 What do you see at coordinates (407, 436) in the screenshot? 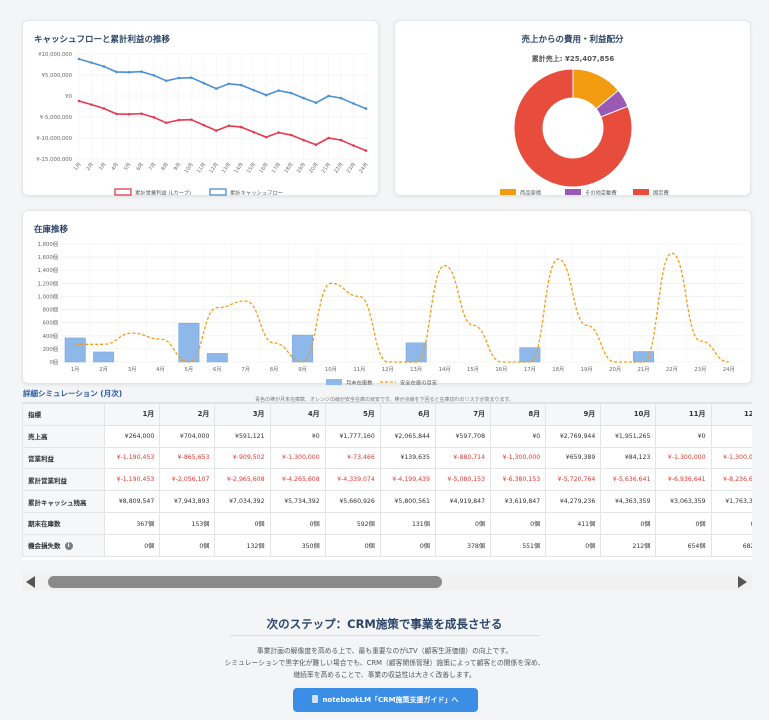
I see `table-cell: ¥2,065,844` at bounding box center [407, 436].